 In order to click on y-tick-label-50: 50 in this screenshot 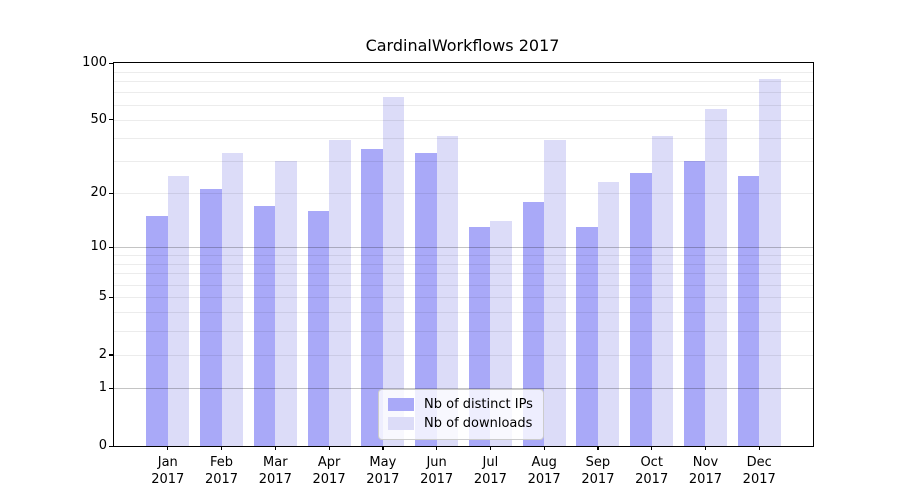, I will do `click(98, 119)`.